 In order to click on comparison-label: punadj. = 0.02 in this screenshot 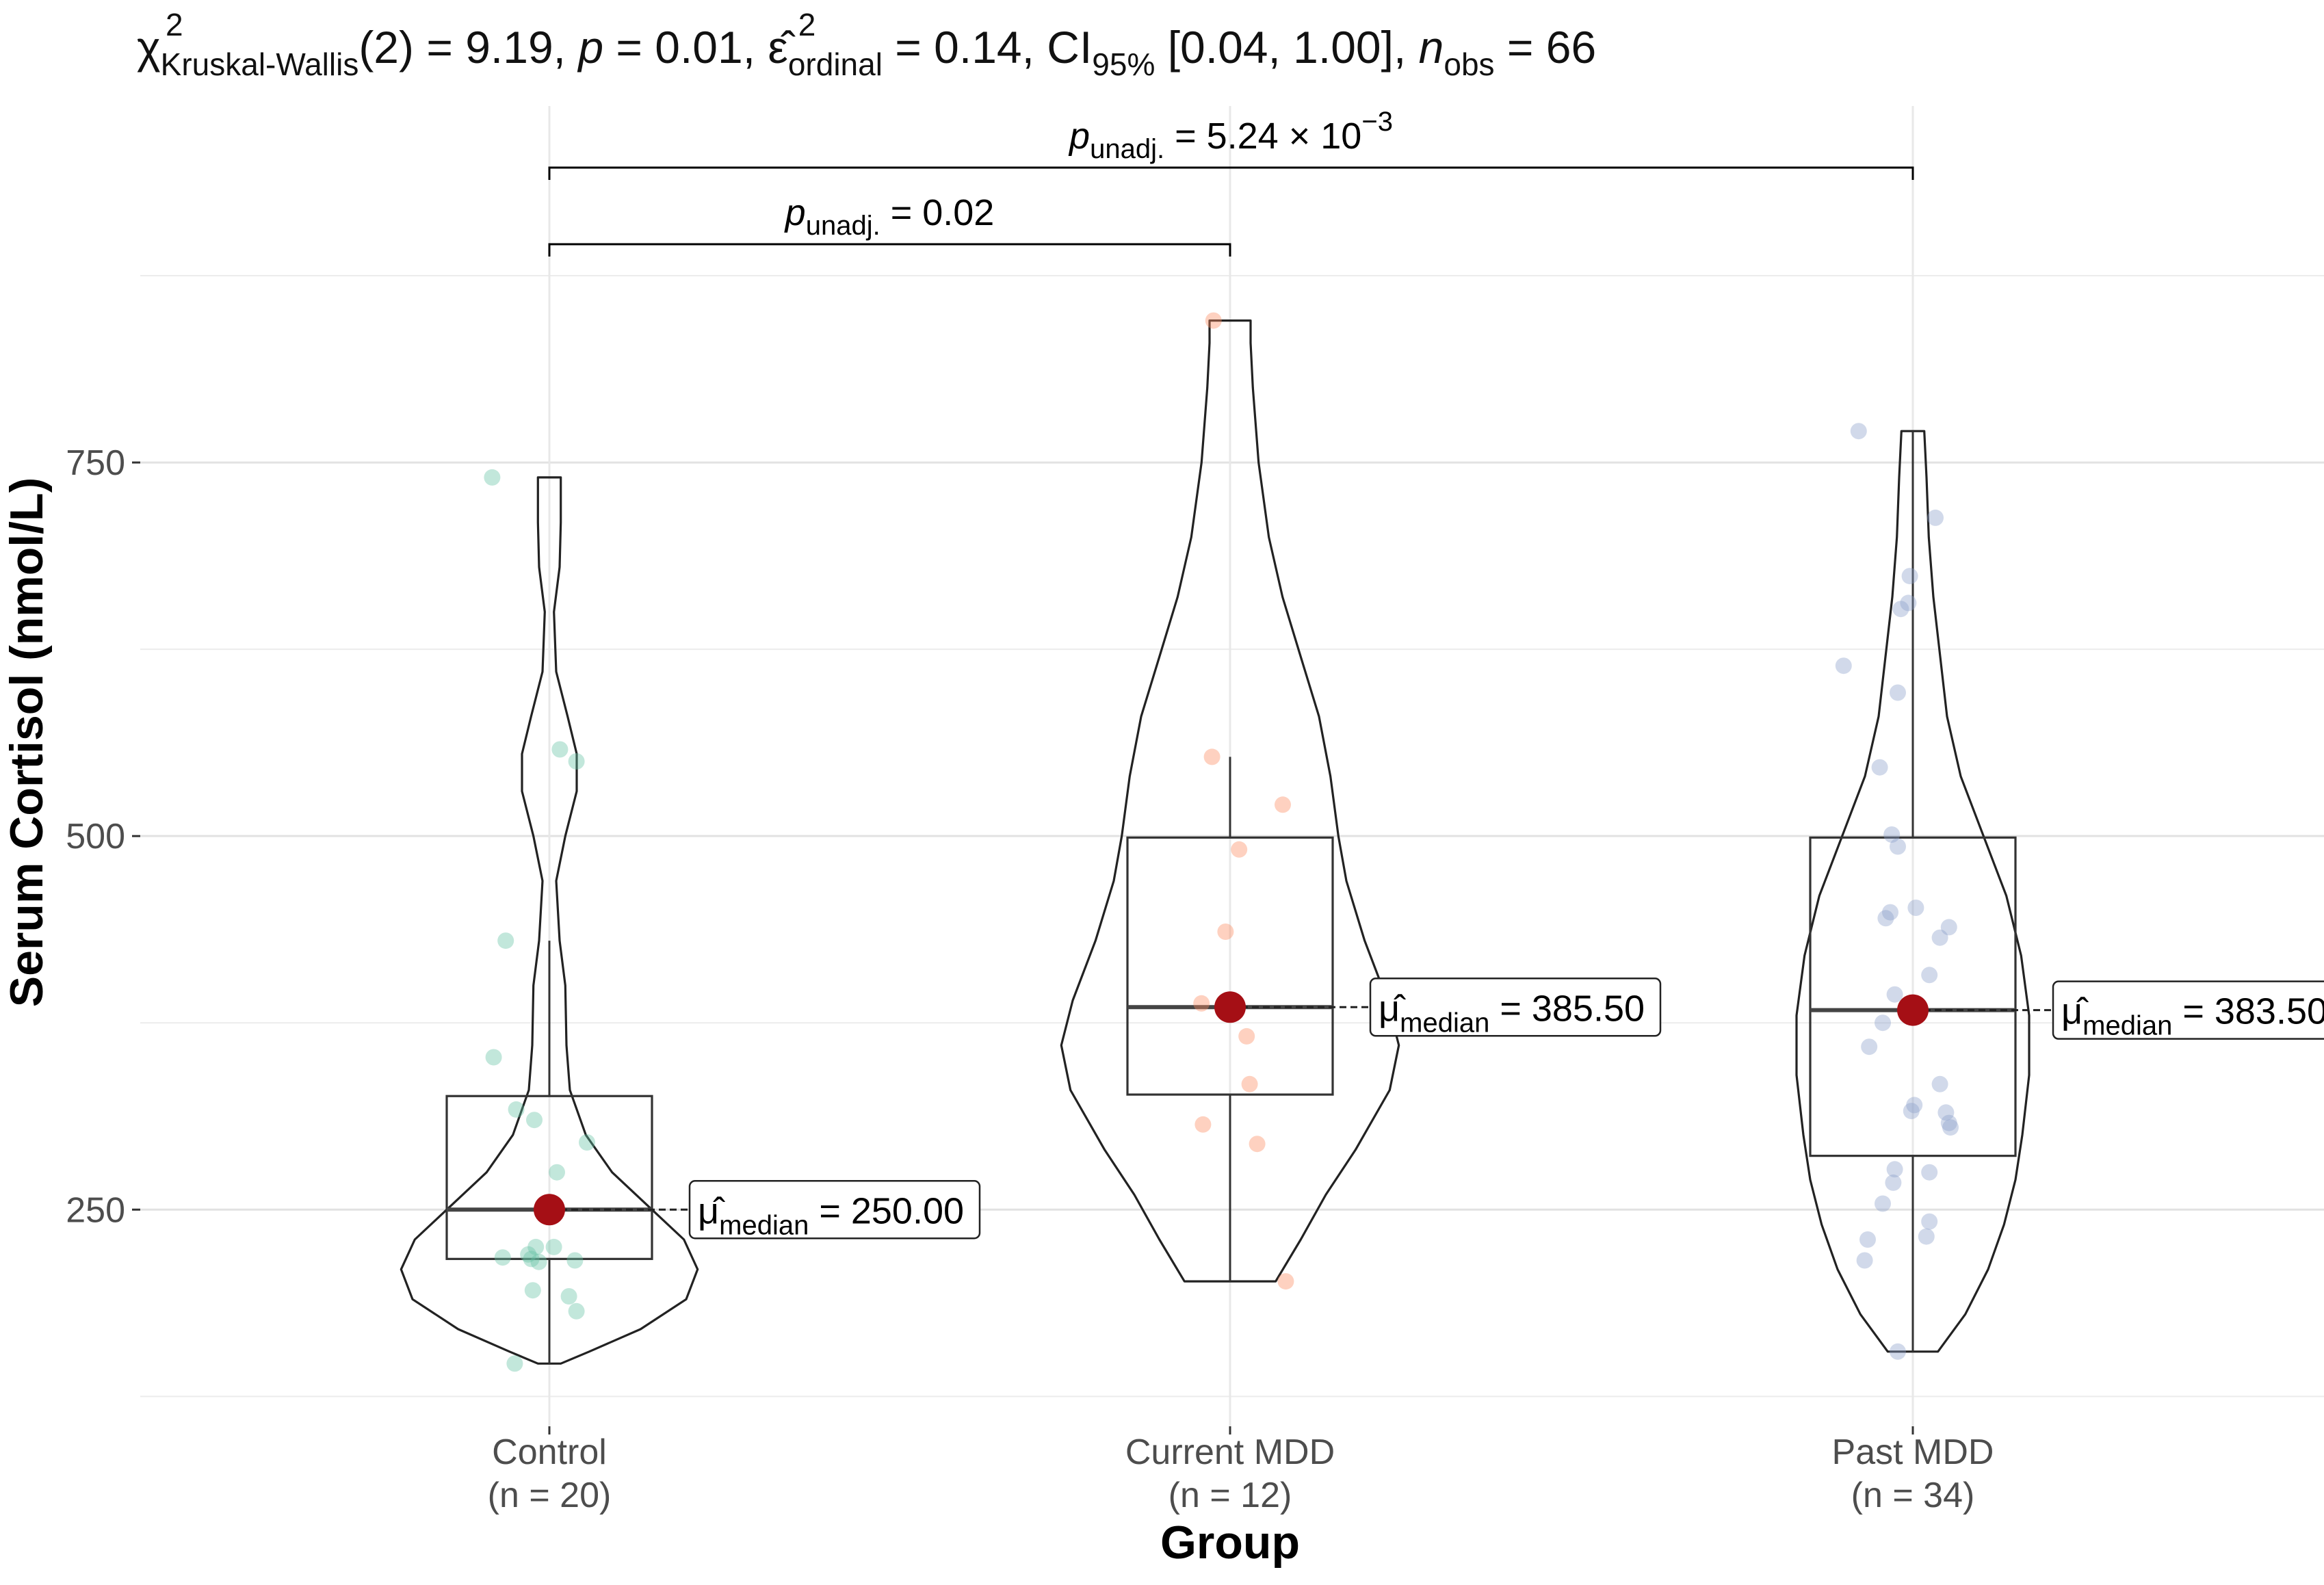, I will do `click(890, 217)`.